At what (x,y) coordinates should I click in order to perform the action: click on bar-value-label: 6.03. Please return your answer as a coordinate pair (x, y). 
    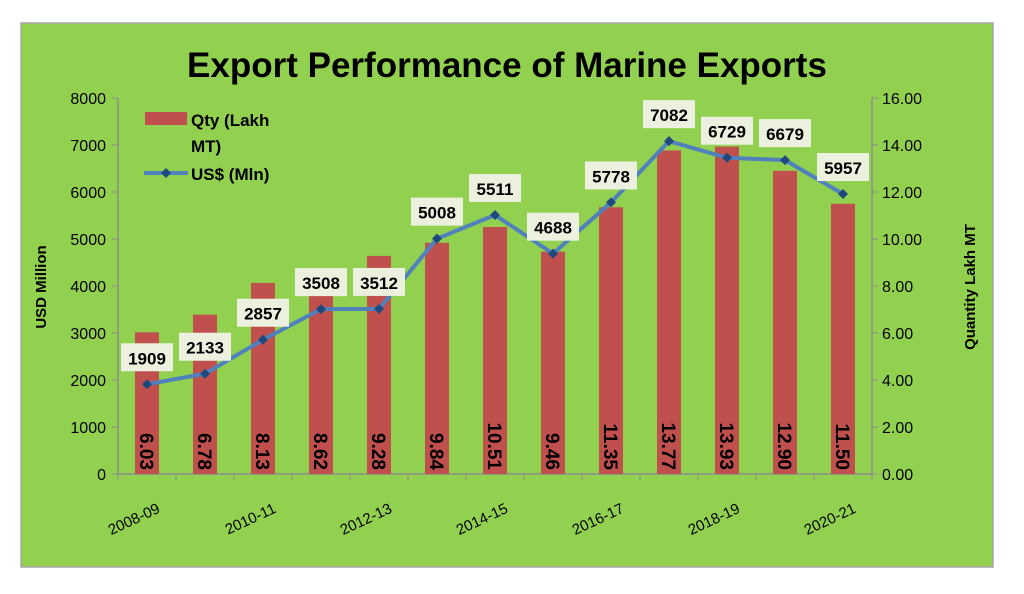
    Looking at the image, I should click on (145, 451).